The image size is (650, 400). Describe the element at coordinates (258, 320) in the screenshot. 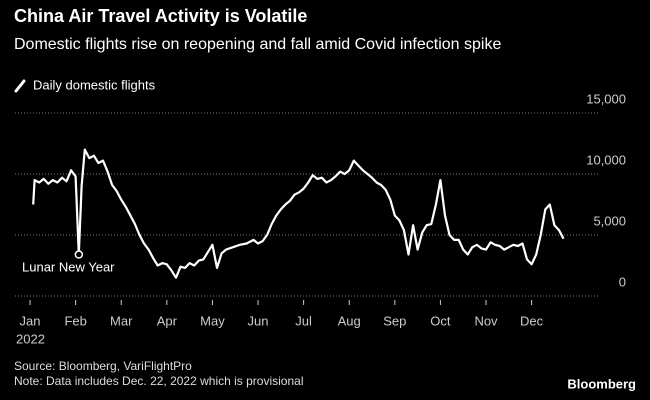

I see `x-tick-label: Jun` at that location.